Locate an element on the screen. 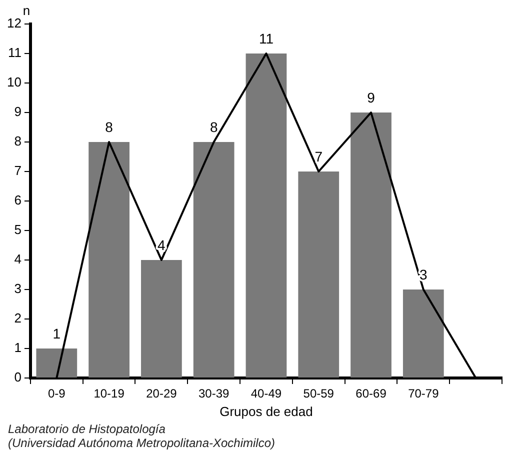 The image size is (506, 463). x-tick-label: 60-69 is located at coordinates (371, 393).